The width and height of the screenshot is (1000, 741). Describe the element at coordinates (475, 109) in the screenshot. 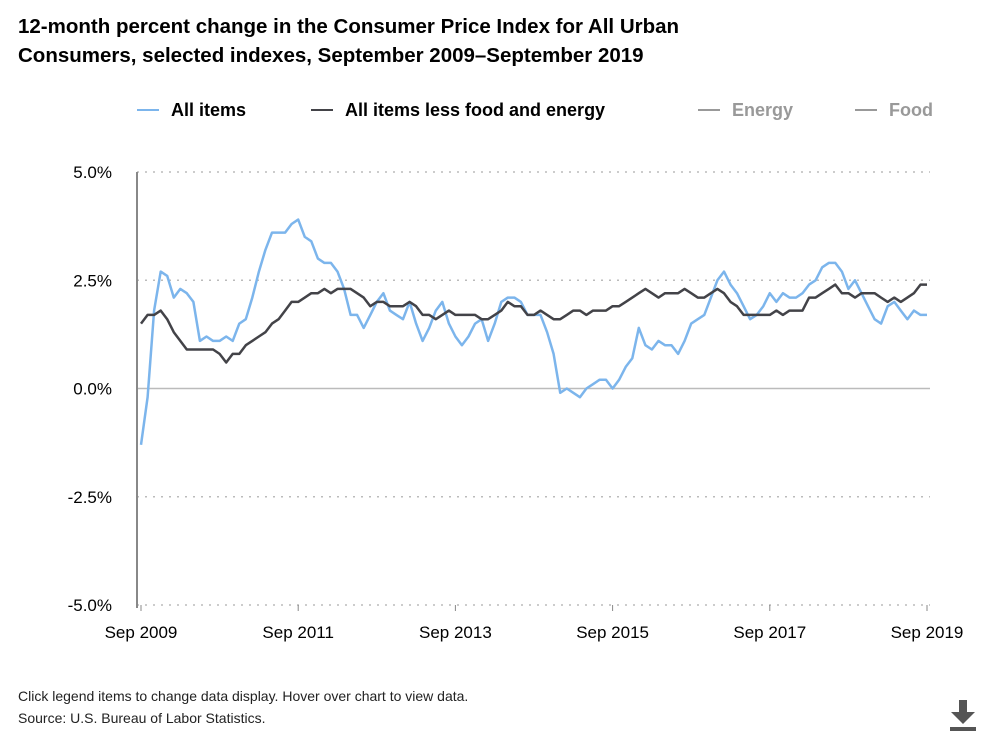

I see `legend-label: All items less food and energy` at that location.